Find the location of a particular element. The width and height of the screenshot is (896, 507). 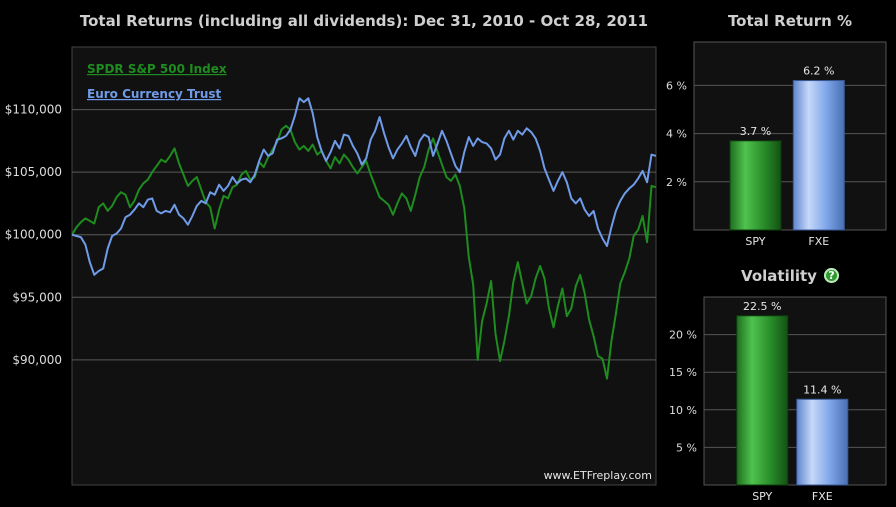

total-return-title: Total Return % is located at coordinates (790, 21).